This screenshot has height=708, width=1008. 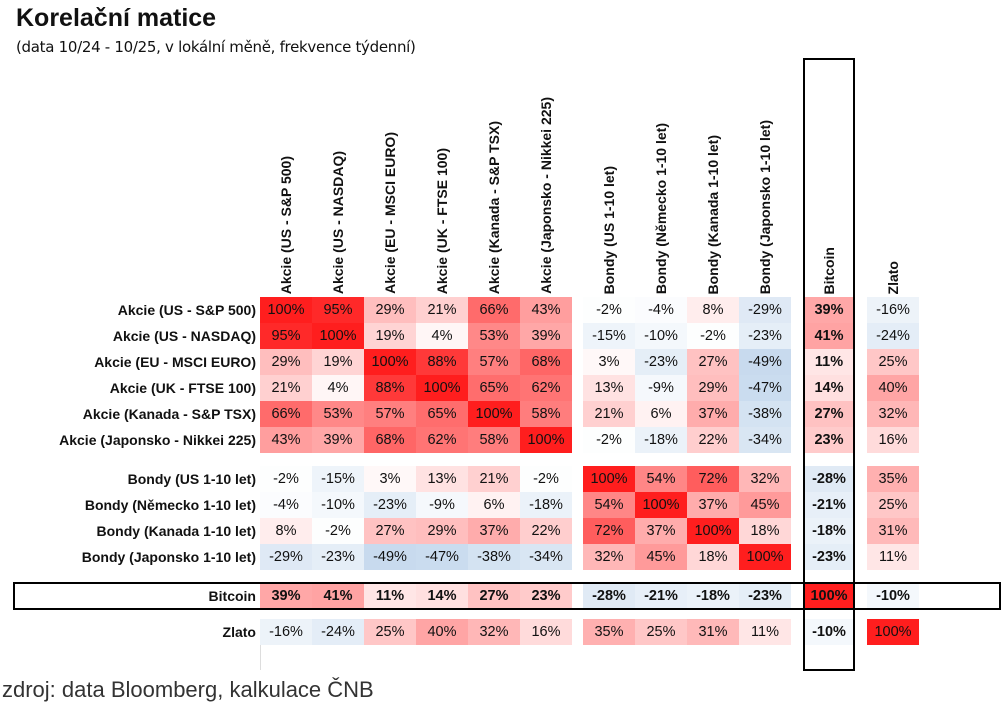 What do you see at coordinates (390, 479) in the screenshot?
I see `heatmap-cell: 3%` at bounding box center [390, 479].